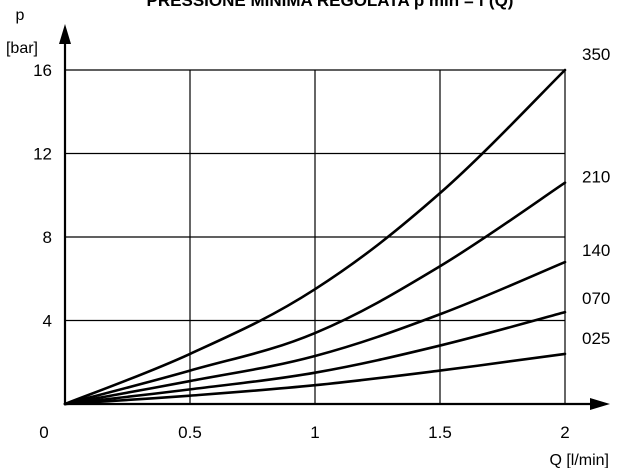  What do you see at coordinates (596, 177) in the screenshot?
I see `series-label-210: 210` at bounding box center [596, 177].